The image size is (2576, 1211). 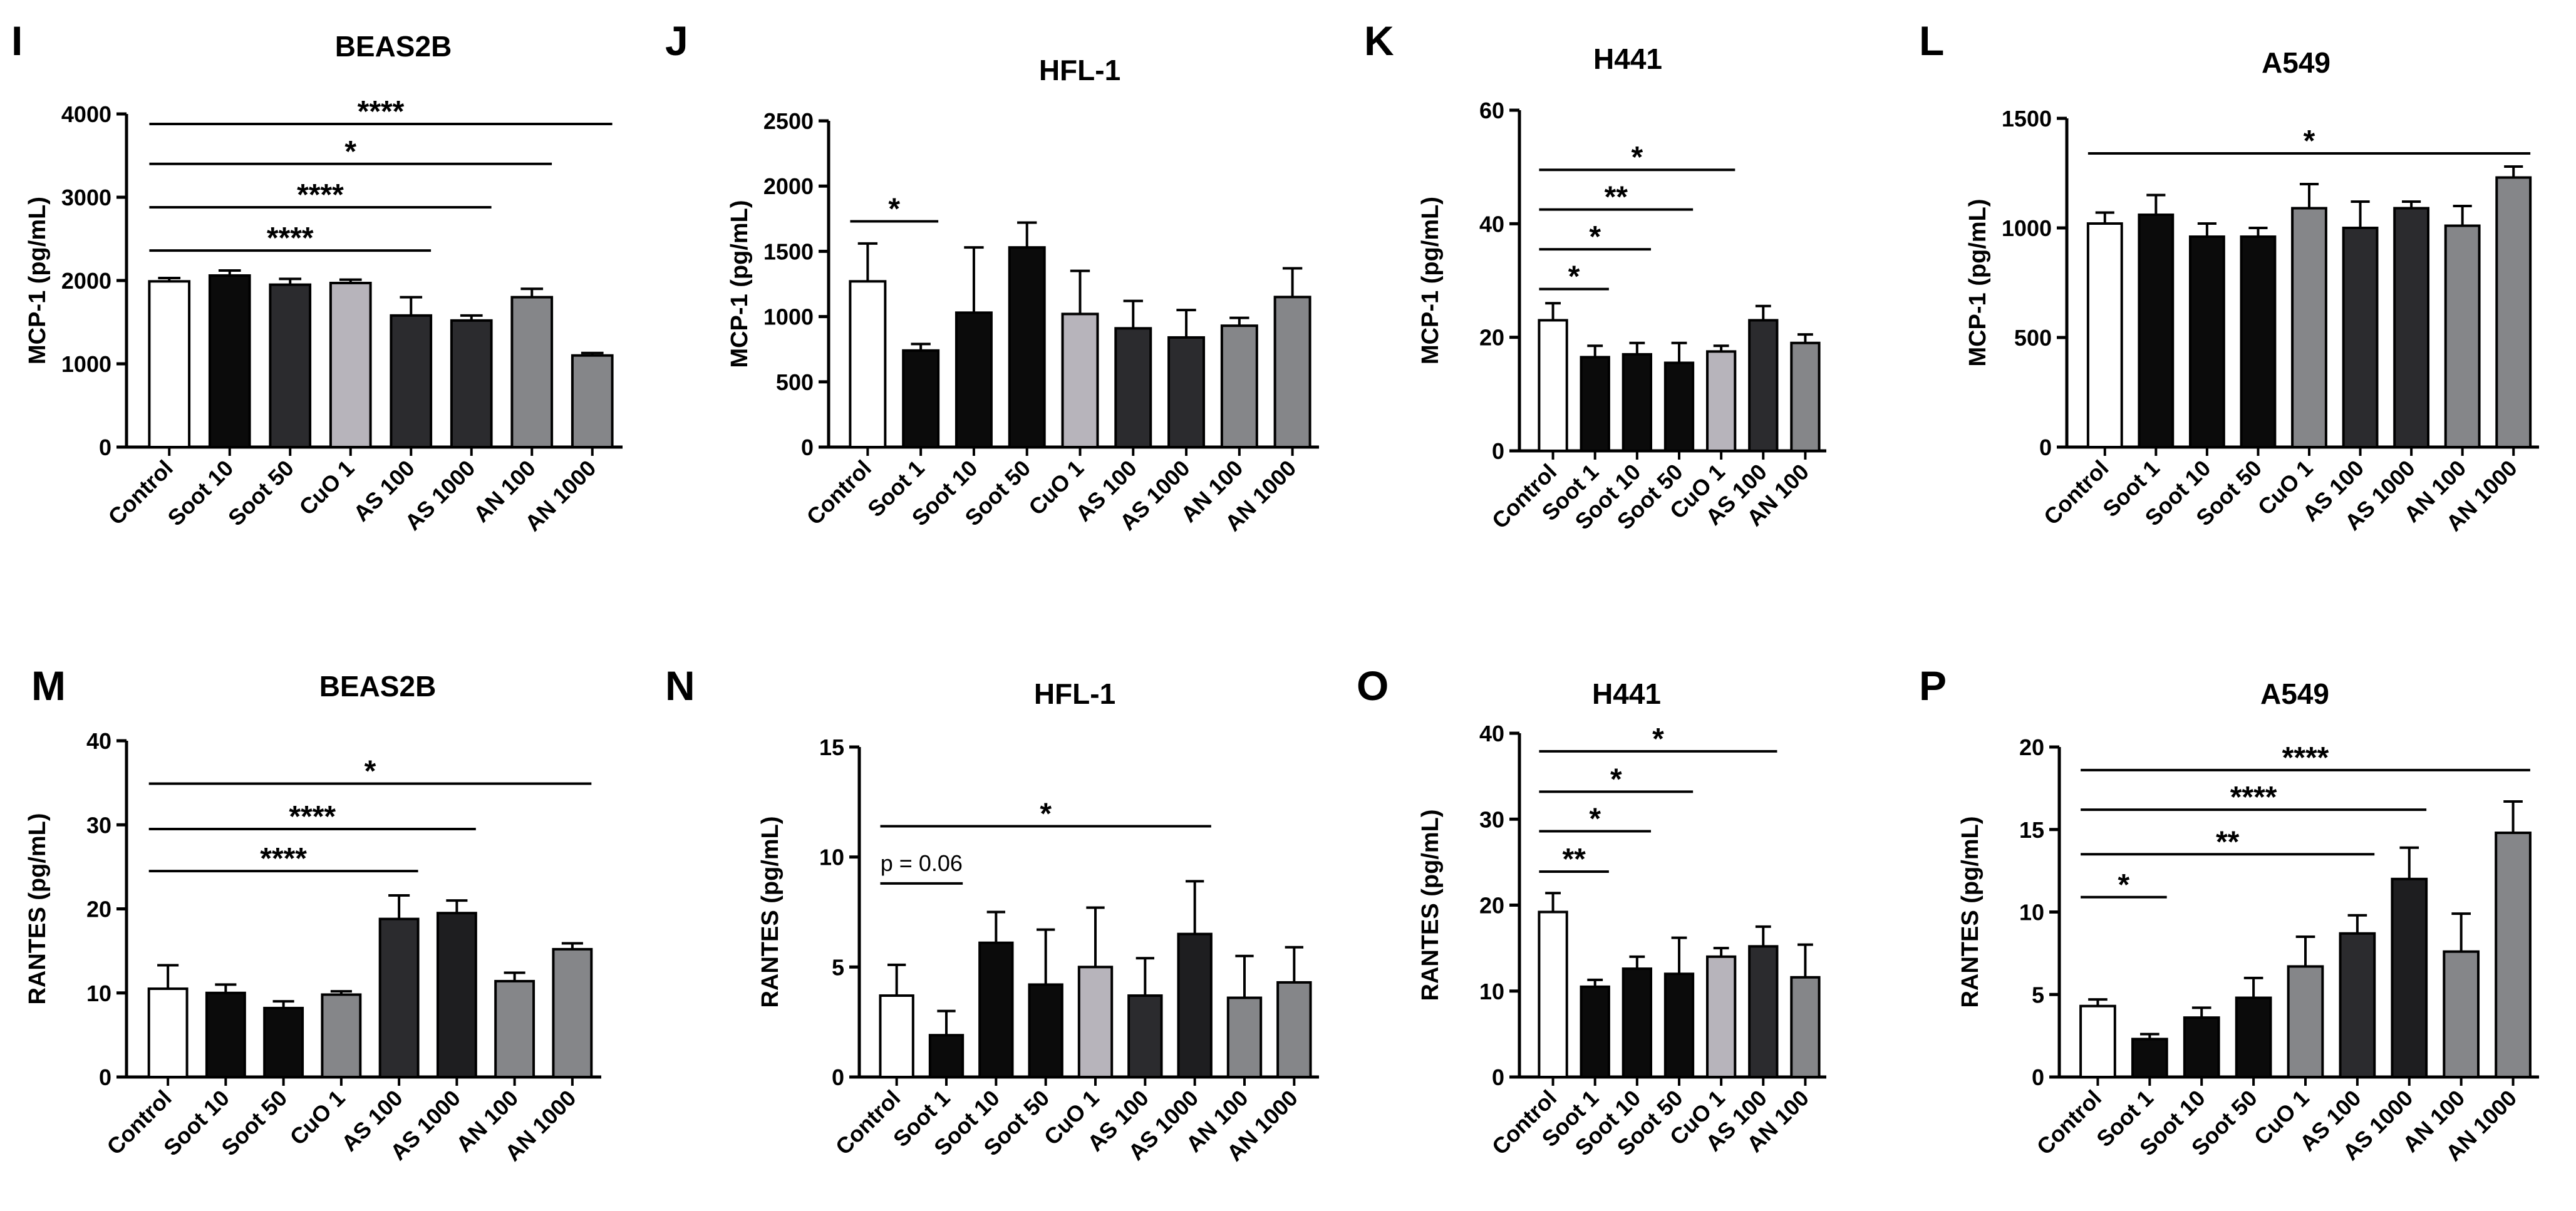 What do you see at coordinates (1079, 70) in the screenshot?
I see `panel-title: HFL-1` at bounding box center [1079, 70].